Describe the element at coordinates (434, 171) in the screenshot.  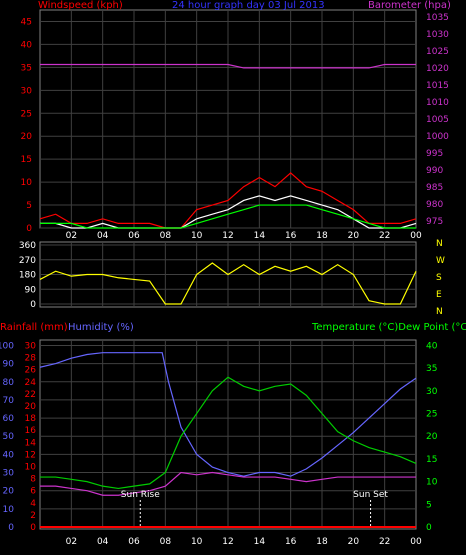
I see `barometer-tick-label: 990` at that location.